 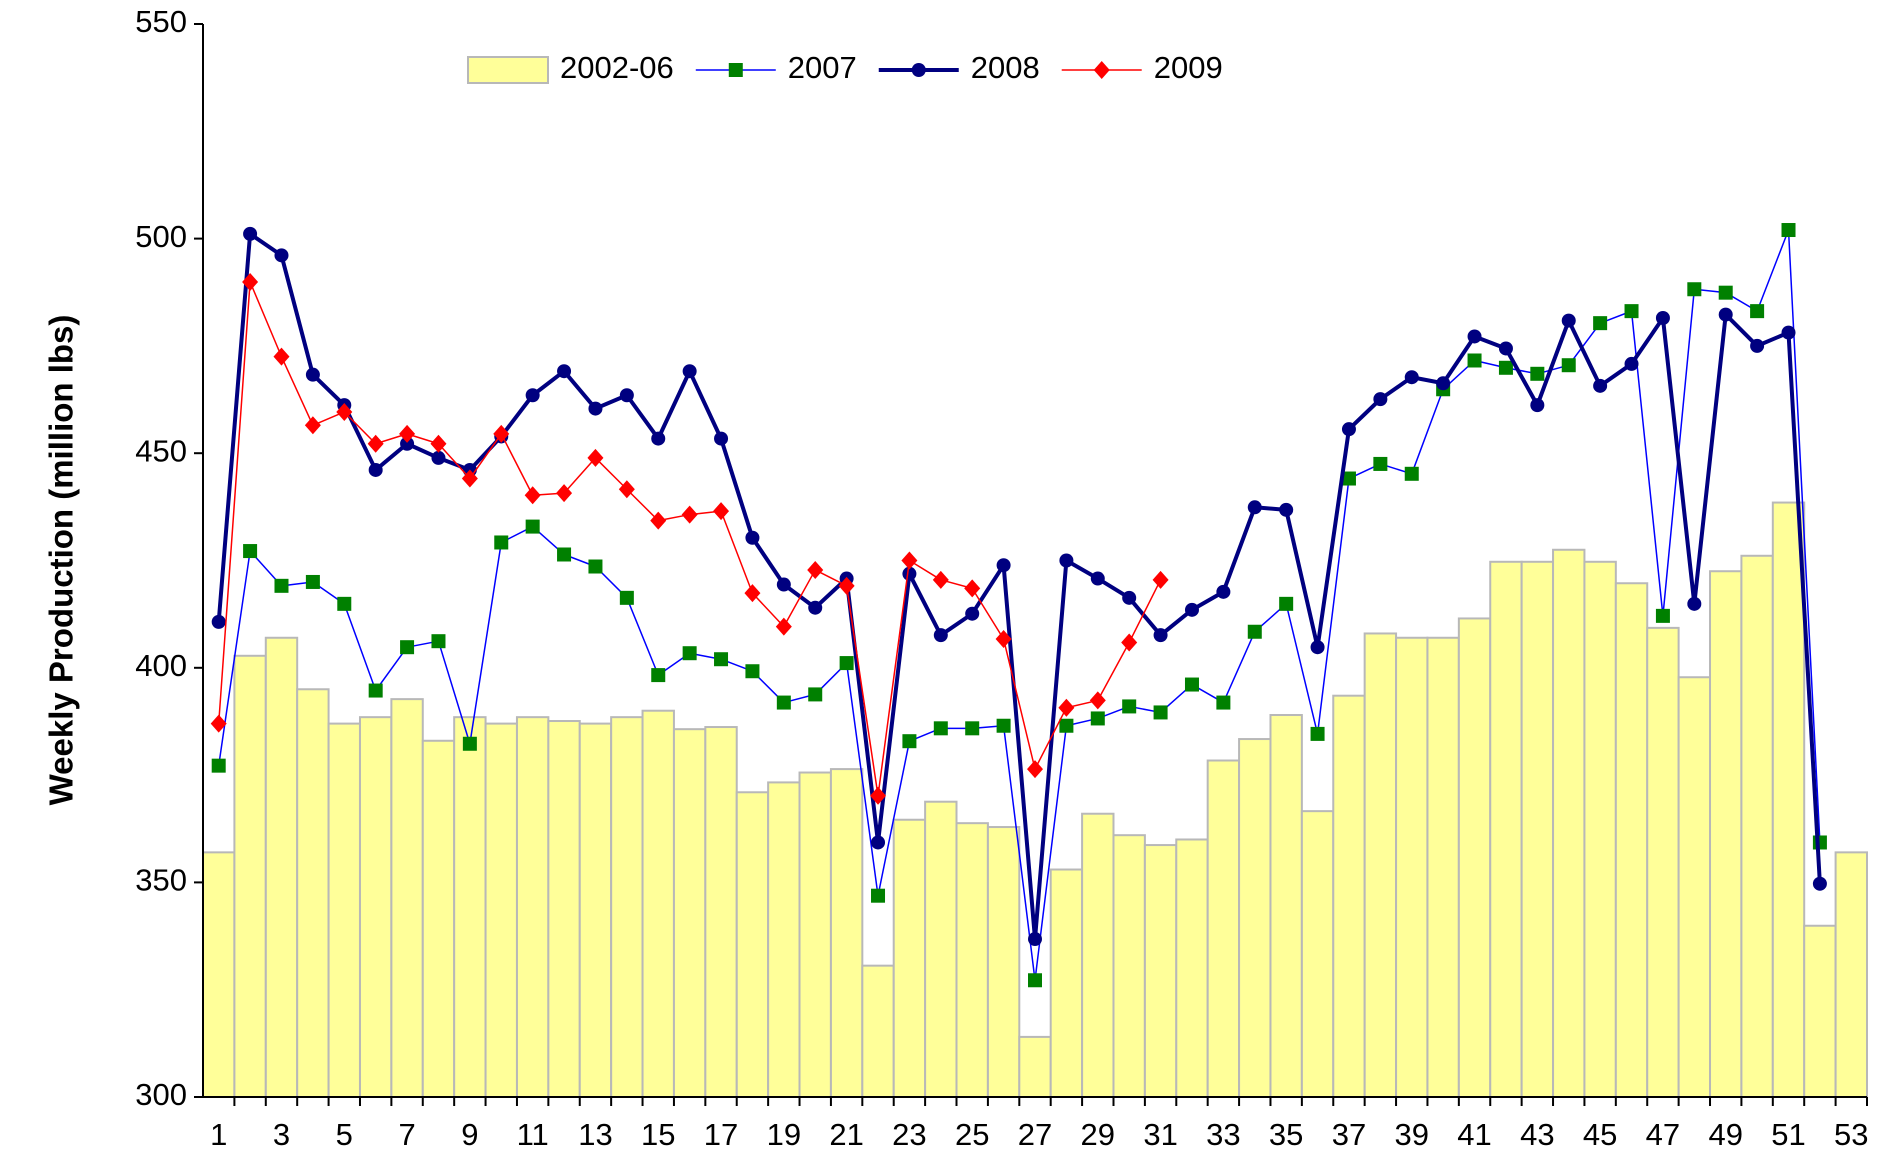 I want to click on x-tick-label: 25, so click(x=972, y=1134).